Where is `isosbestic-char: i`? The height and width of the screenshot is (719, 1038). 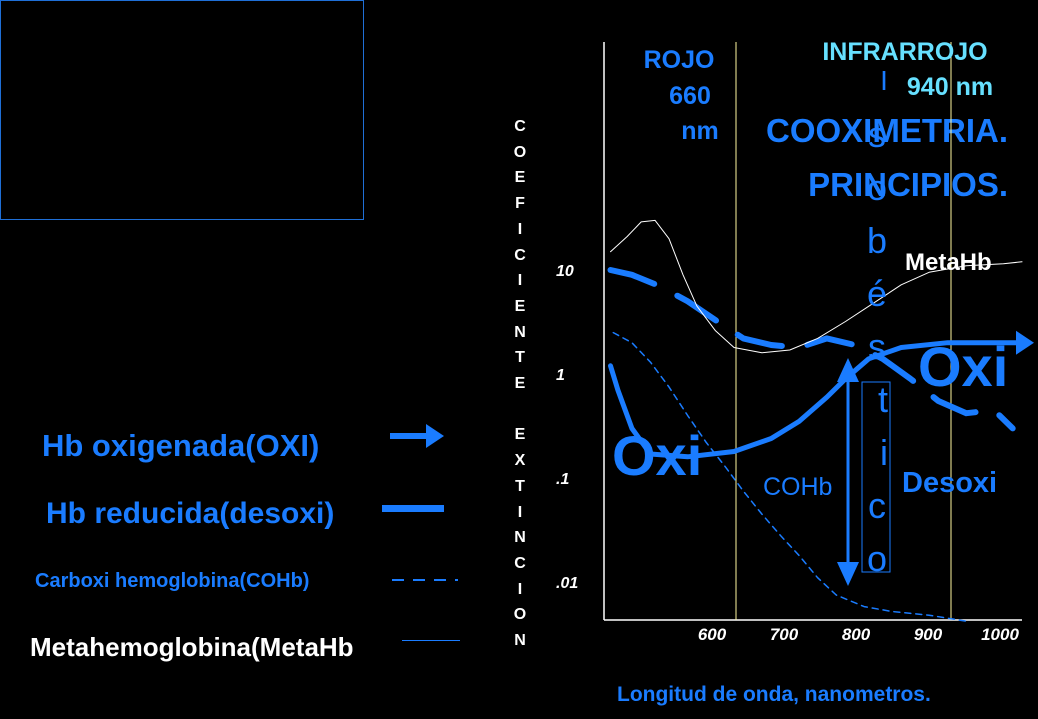
isosbestic-char: i is located at coordinates (884, 452).